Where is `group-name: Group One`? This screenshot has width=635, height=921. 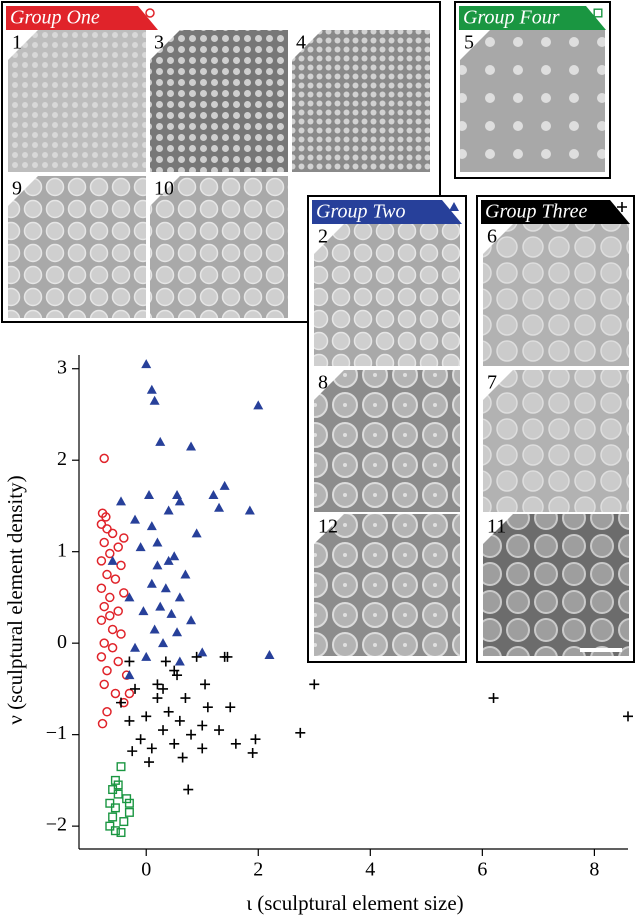 group-name: Group One is located at coordinates (55, 18).